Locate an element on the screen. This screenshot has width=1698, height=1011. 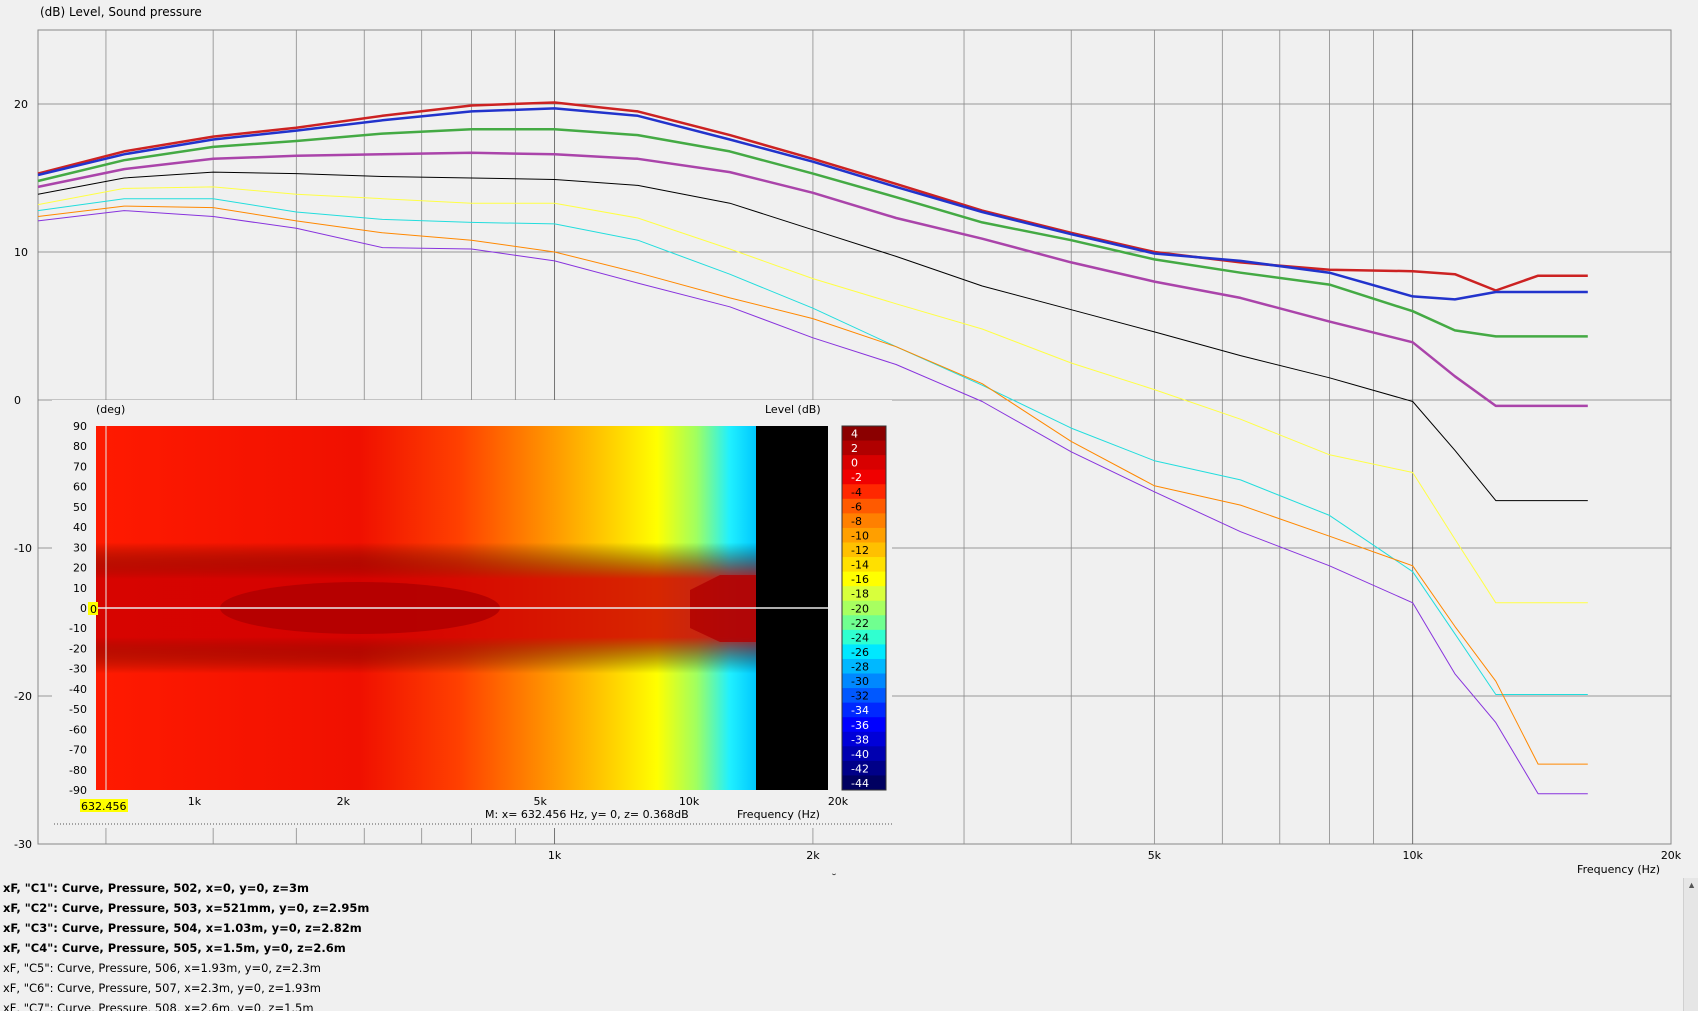
x-tick-label: 10k is located at coordinates (1413, 855).